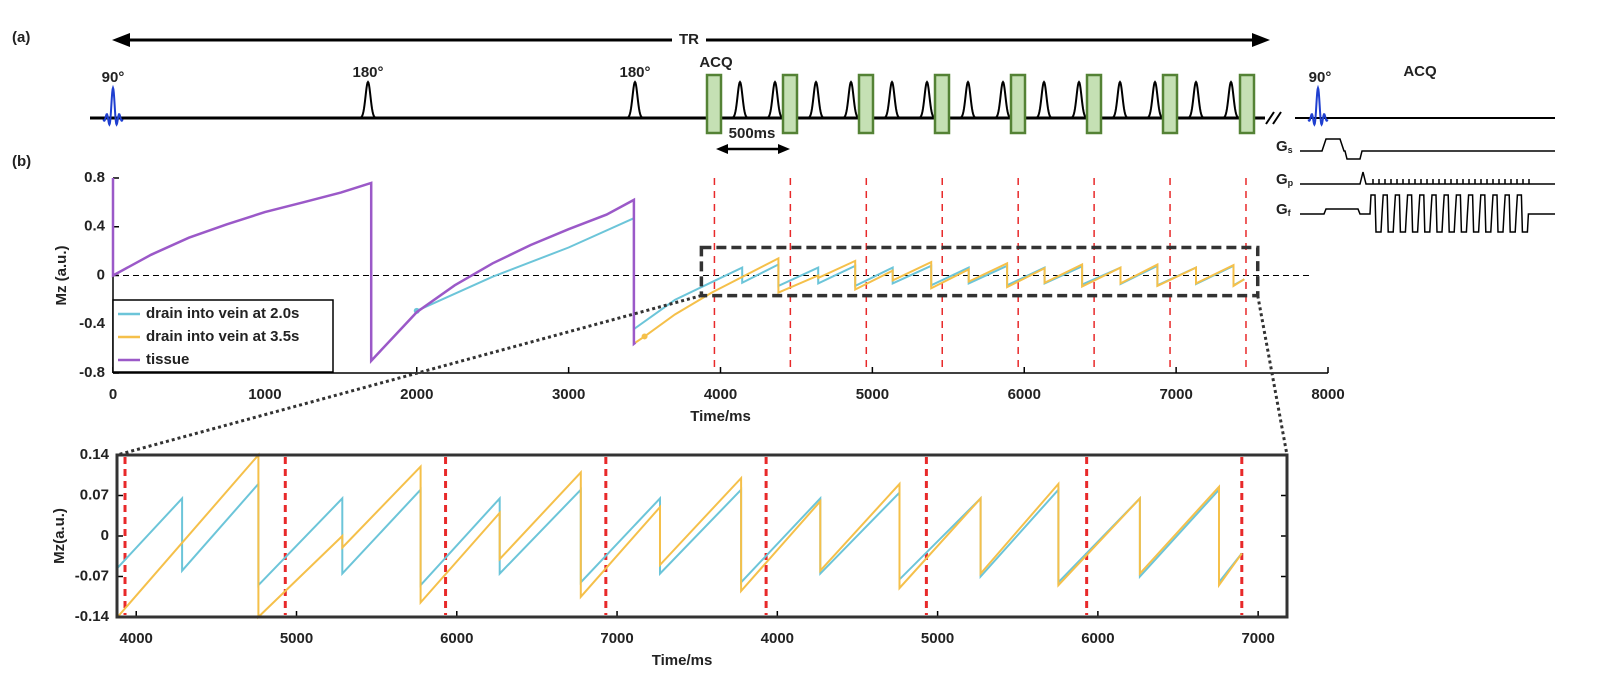 The image size is (1609, 700). What do you see at coordinates (92, 323) in the screenshot?
I see `y-tick-label: -0.4` at bounding box center [92, 323].